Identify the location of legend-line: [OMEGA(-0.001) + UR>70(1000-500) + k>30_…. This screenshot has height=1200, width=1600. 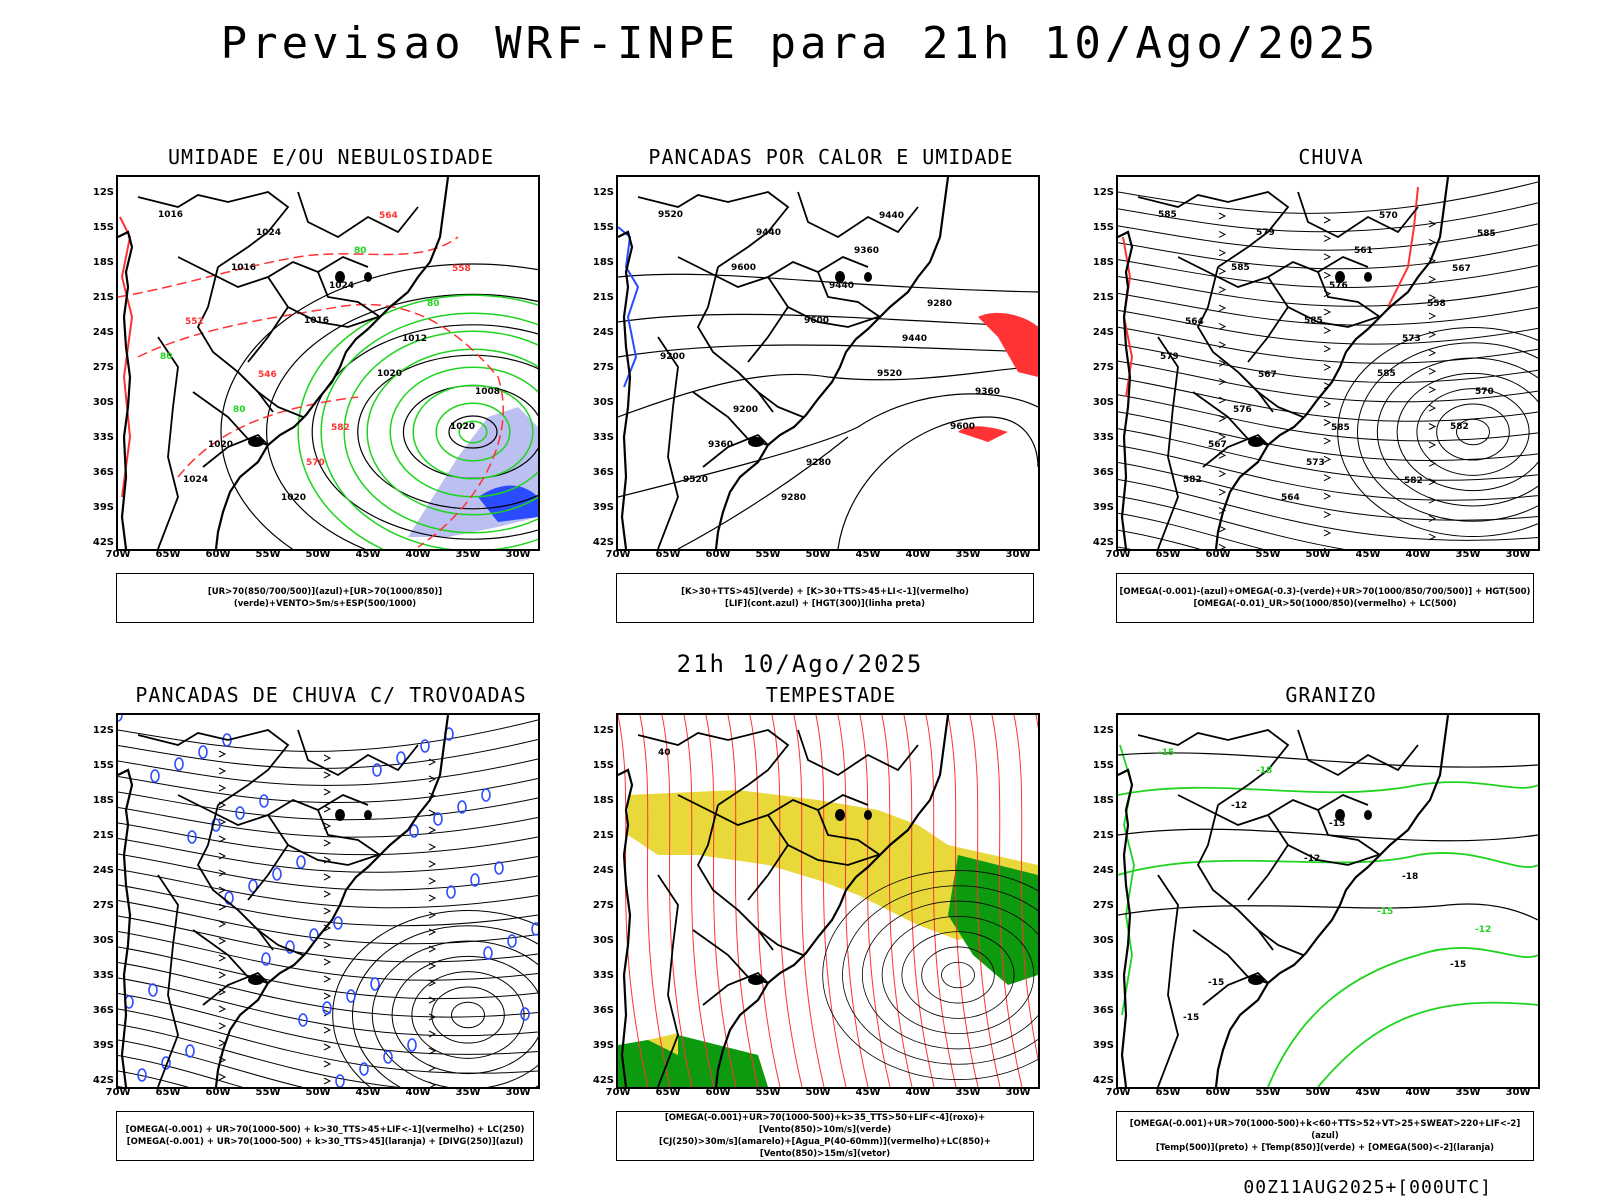
(325, 1130).